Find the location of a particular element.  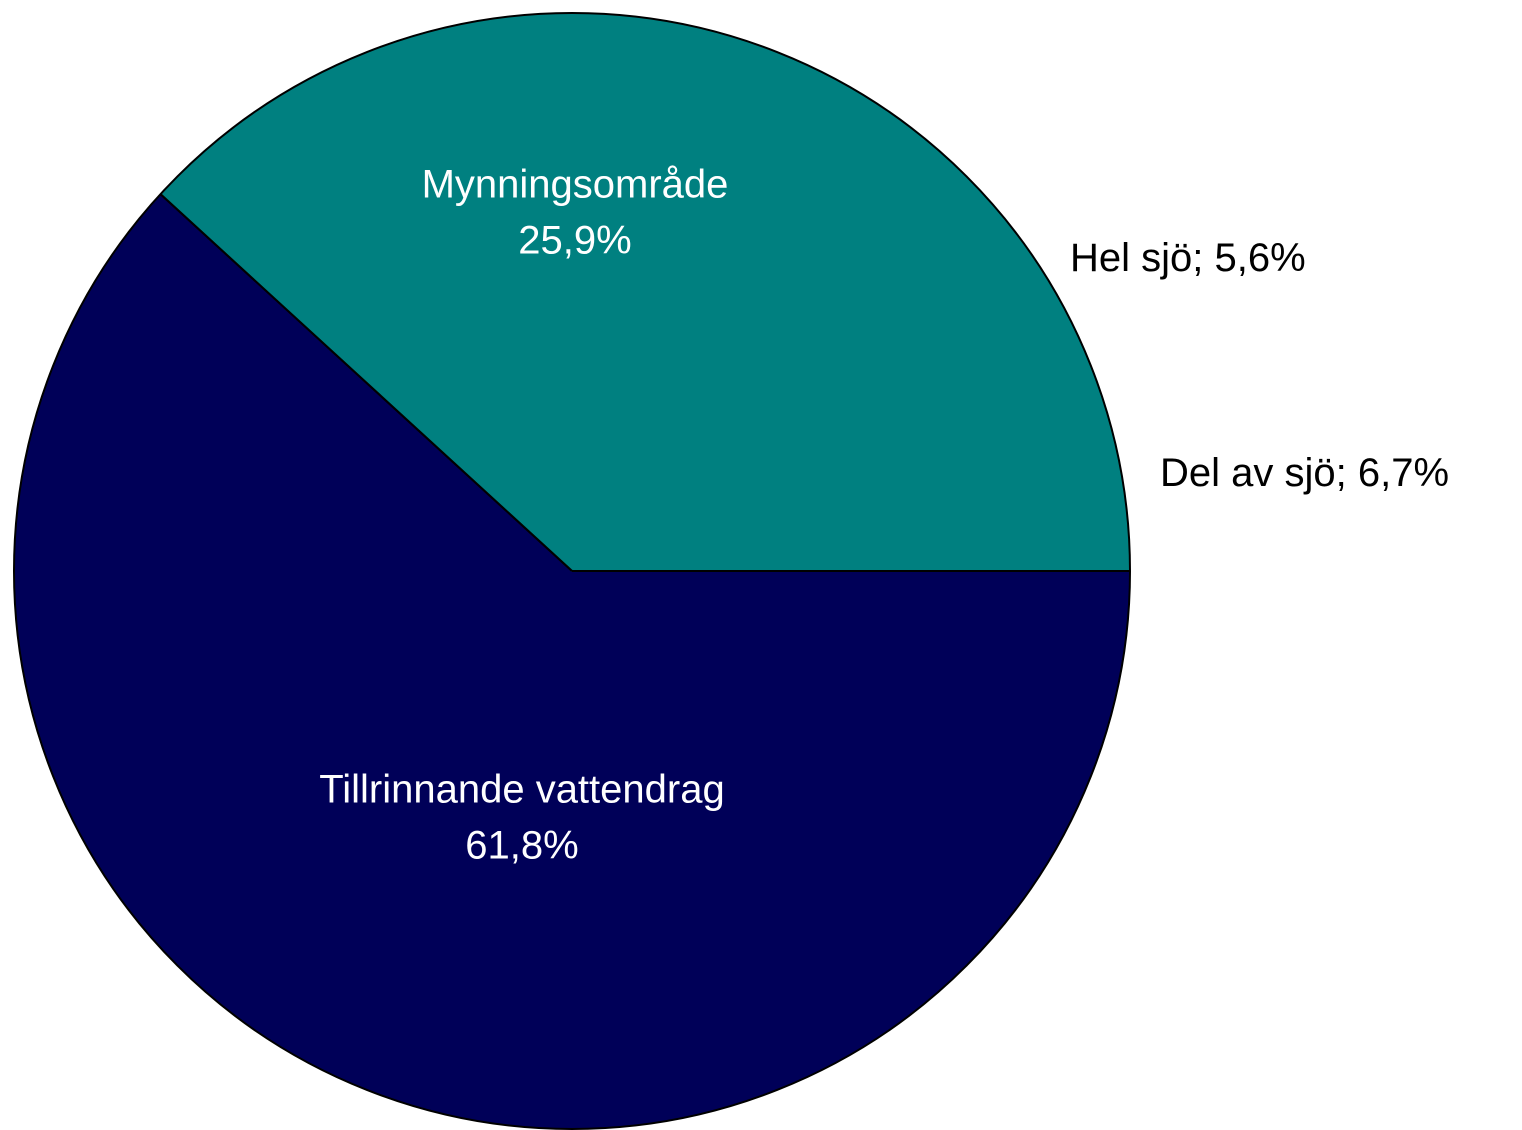

value-label: 25,9% is located at coordinates (574, 241).